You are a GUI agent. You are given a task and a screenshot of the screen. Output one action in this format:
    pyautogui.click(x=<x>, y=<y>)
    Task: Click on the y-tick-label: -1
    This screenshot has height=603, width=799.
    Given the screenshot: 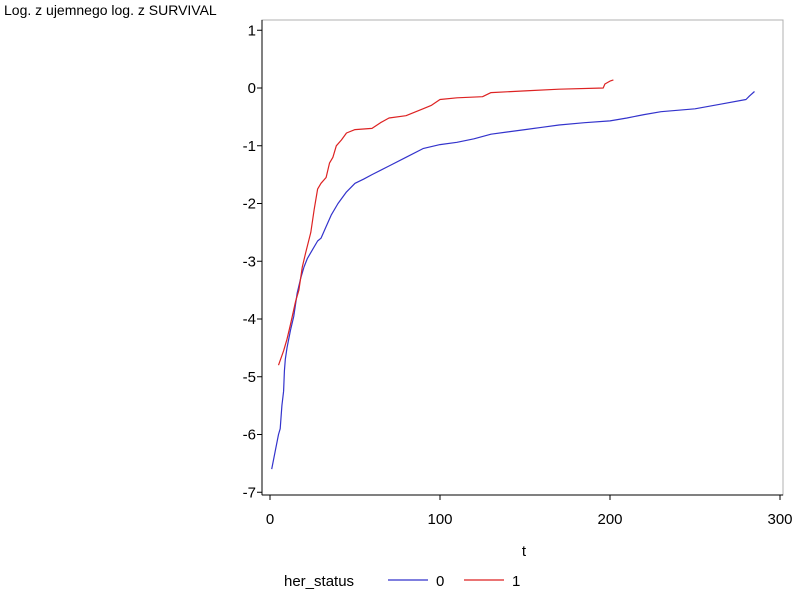 What is the action you would take?
    pyautogui.click(x=249, y=146)
    